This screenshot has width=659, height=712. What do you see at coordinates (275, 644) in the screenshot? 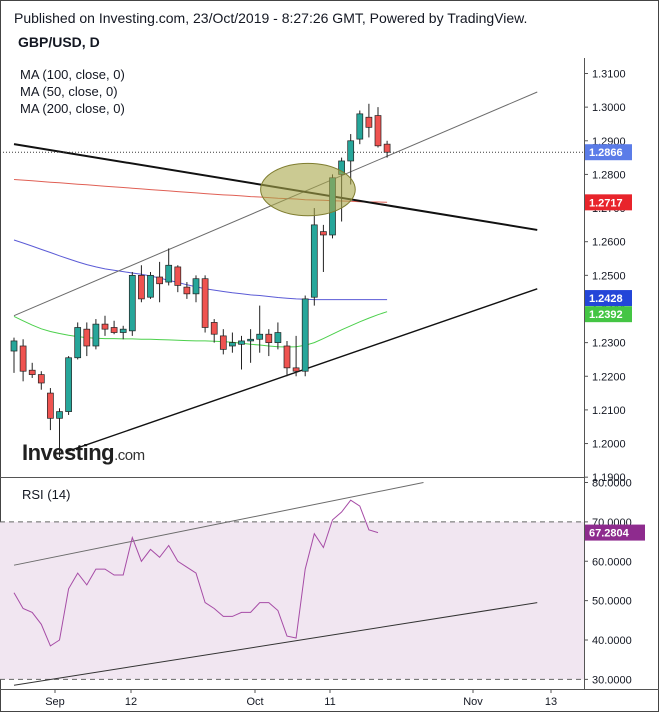
I see `rsi-lower-trendline` at bounding box center [275, 644].